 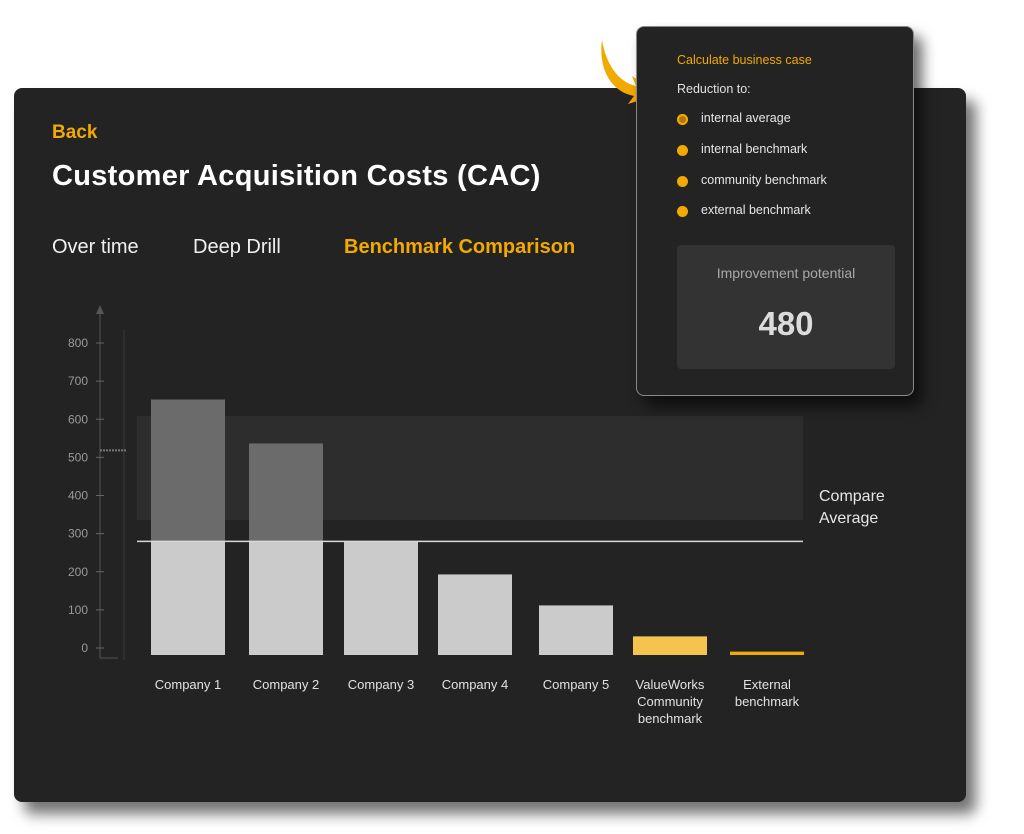 I want to click on x-category-label: External, so click(x=767, y=684).